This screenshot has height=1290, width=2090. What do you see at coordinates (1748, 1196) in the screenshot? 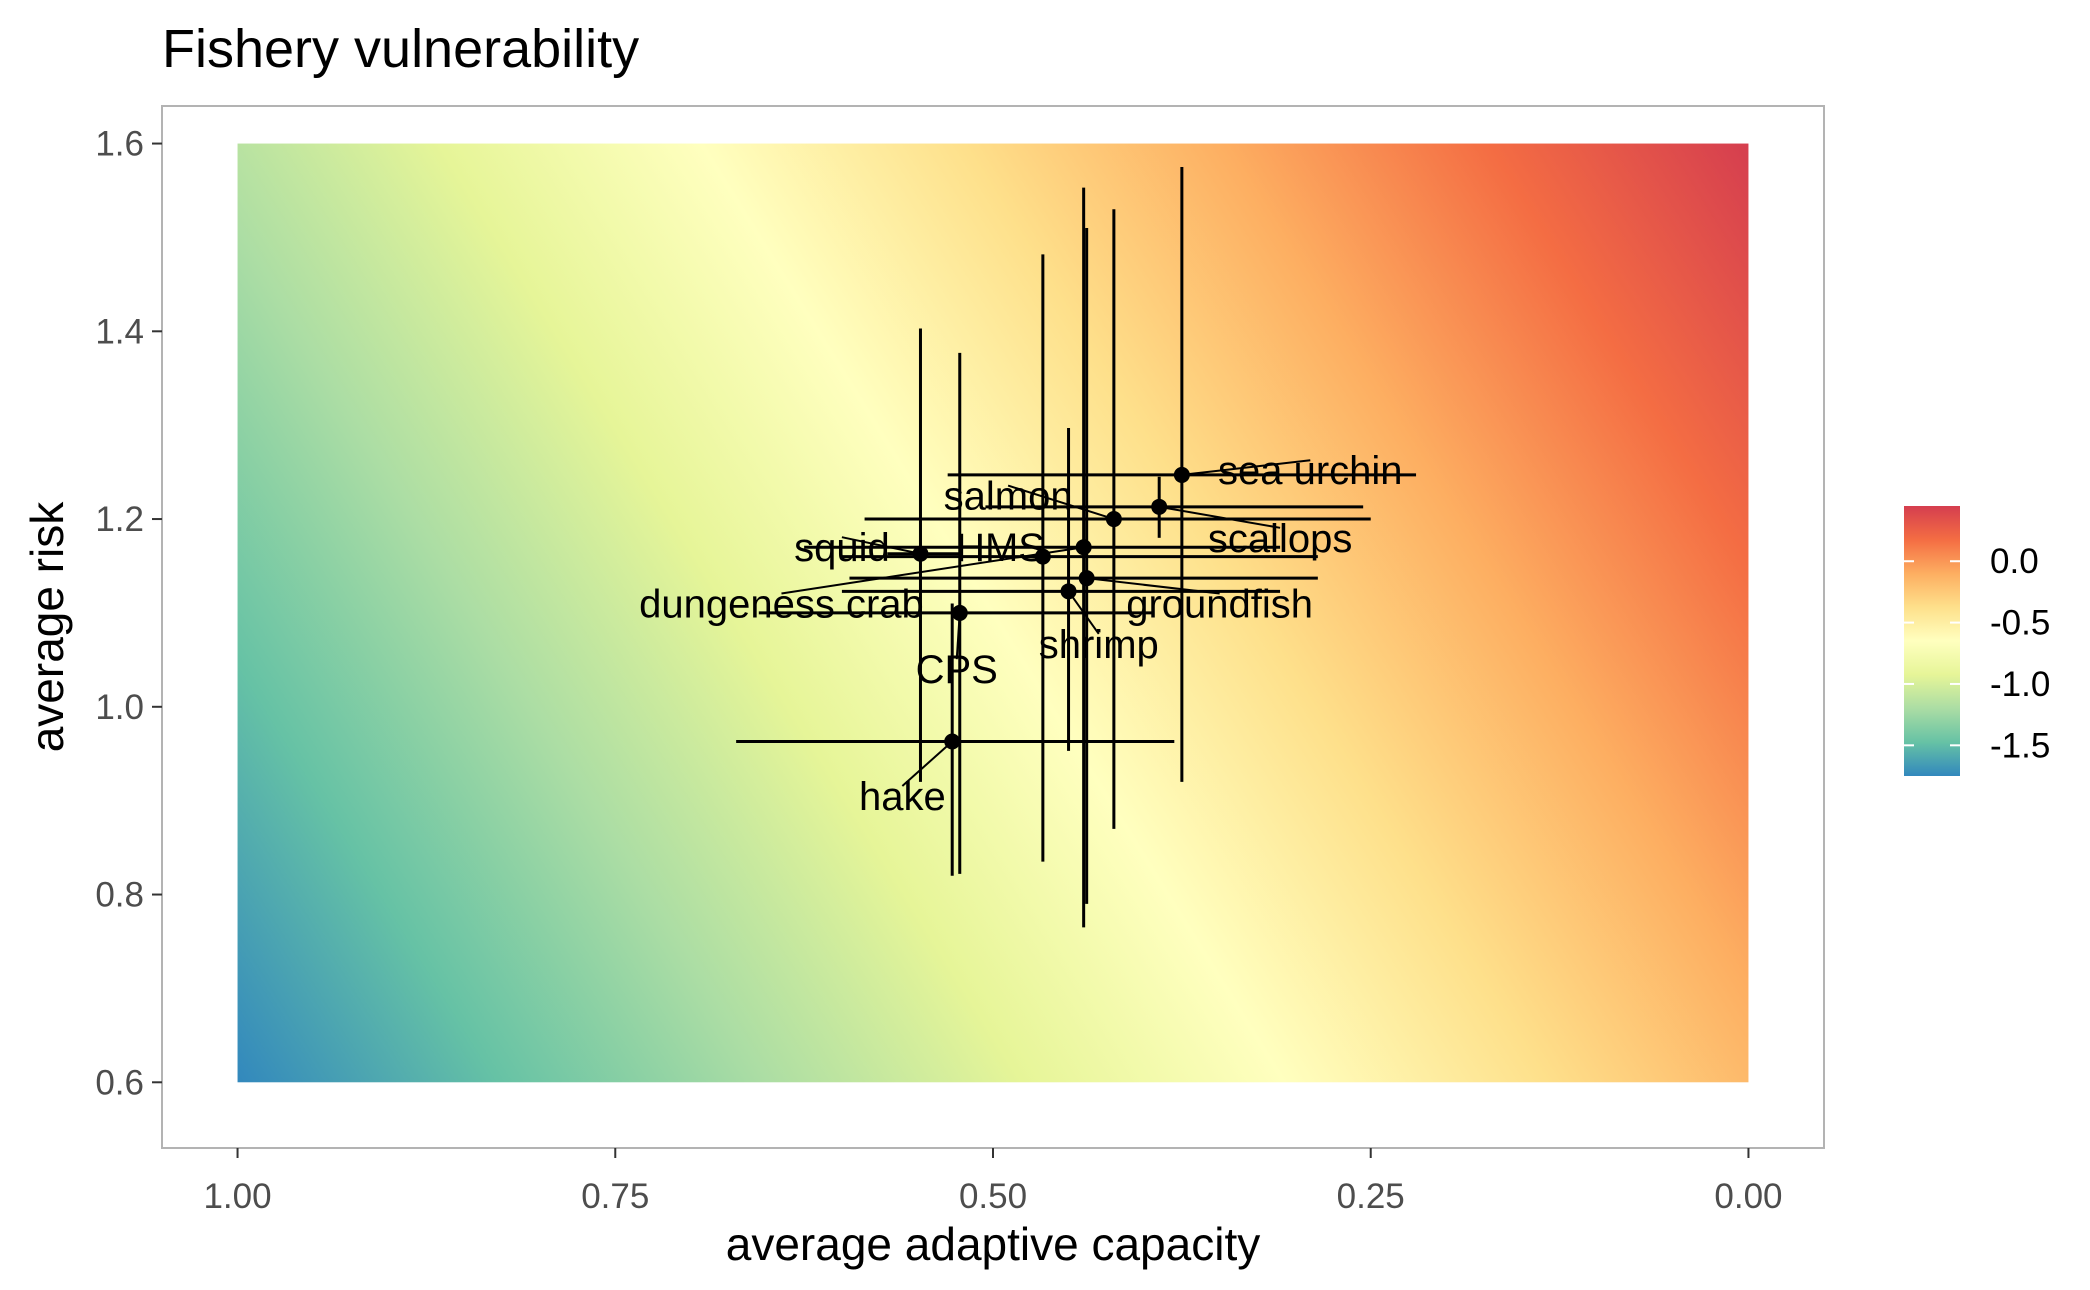
I see `x-tick-label: 0.00` at bounding box center [1748, 1196].